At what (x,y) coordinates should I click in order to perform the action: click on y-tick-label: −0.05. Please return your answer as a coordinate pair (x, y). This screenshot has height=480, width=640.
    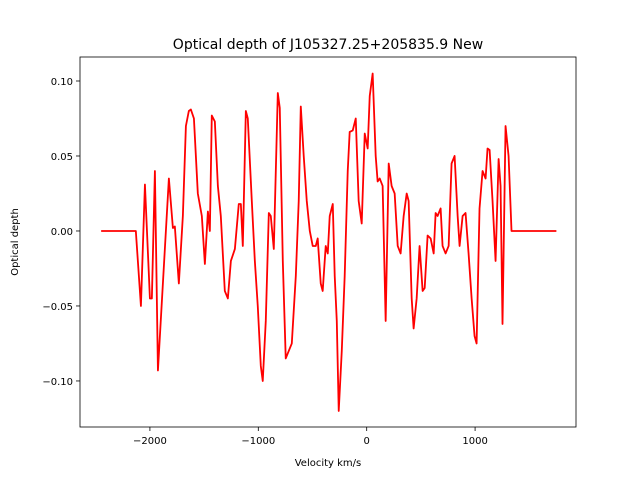
    Looking at the image, I should click on (57, 307).